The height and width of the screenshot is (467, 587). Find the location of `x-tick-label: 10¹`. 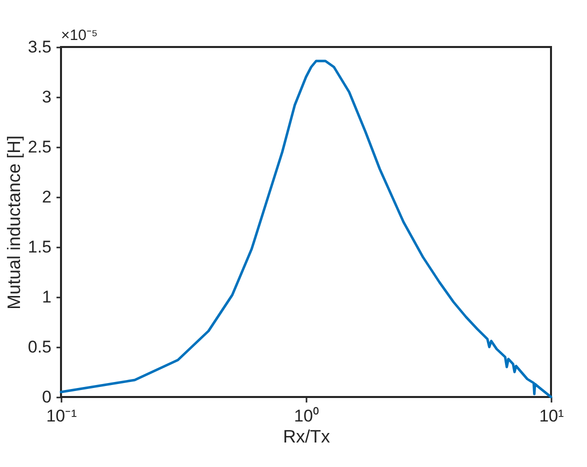

x-tick-label: 10¹ is located at coordinates (551, 416).